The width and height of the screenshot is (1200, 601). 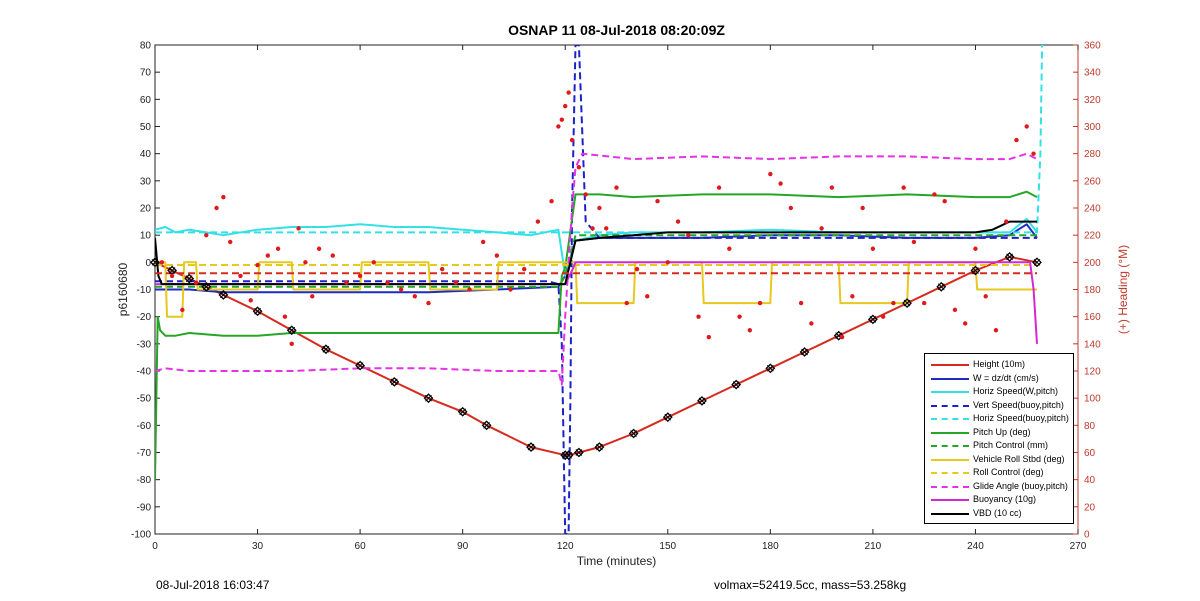 I want to click on y2-tick-label: 240, so click(x=1092, y=209).